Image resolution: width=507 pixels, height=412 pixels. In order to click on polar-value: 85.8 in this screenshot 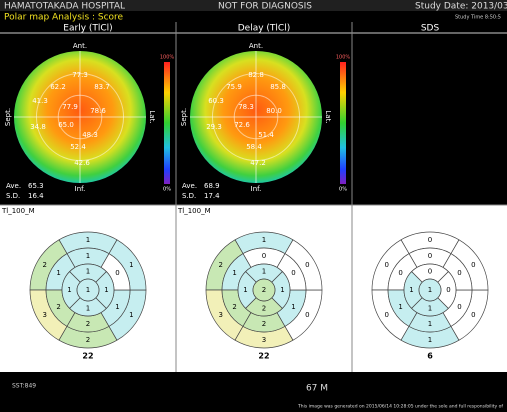, I will do `click(278, 87)`.